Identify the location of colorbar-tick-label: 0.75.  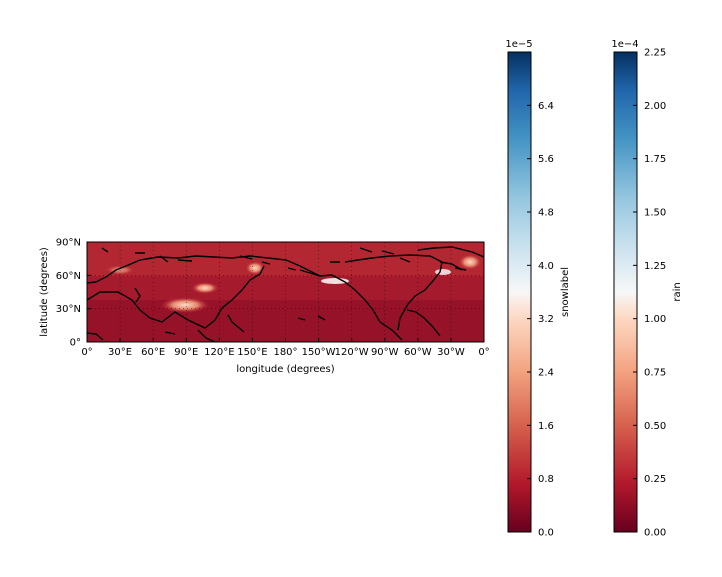
(655, 373).